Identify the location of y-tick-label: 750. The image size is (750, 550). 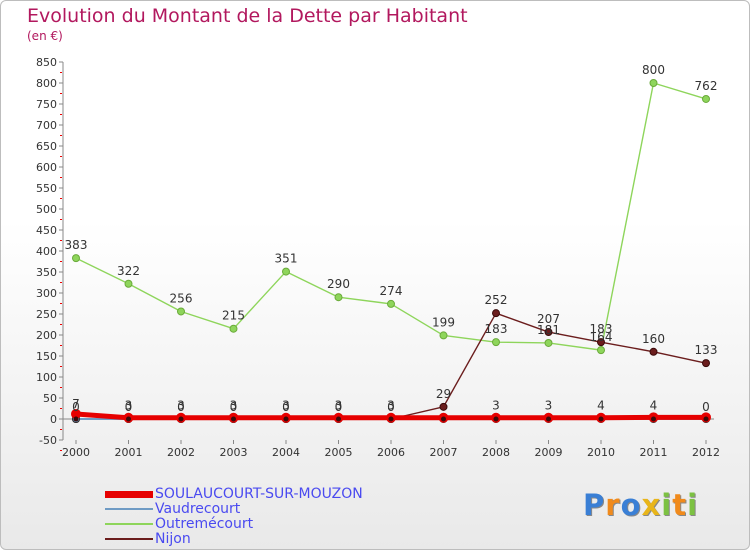
(46, 104).